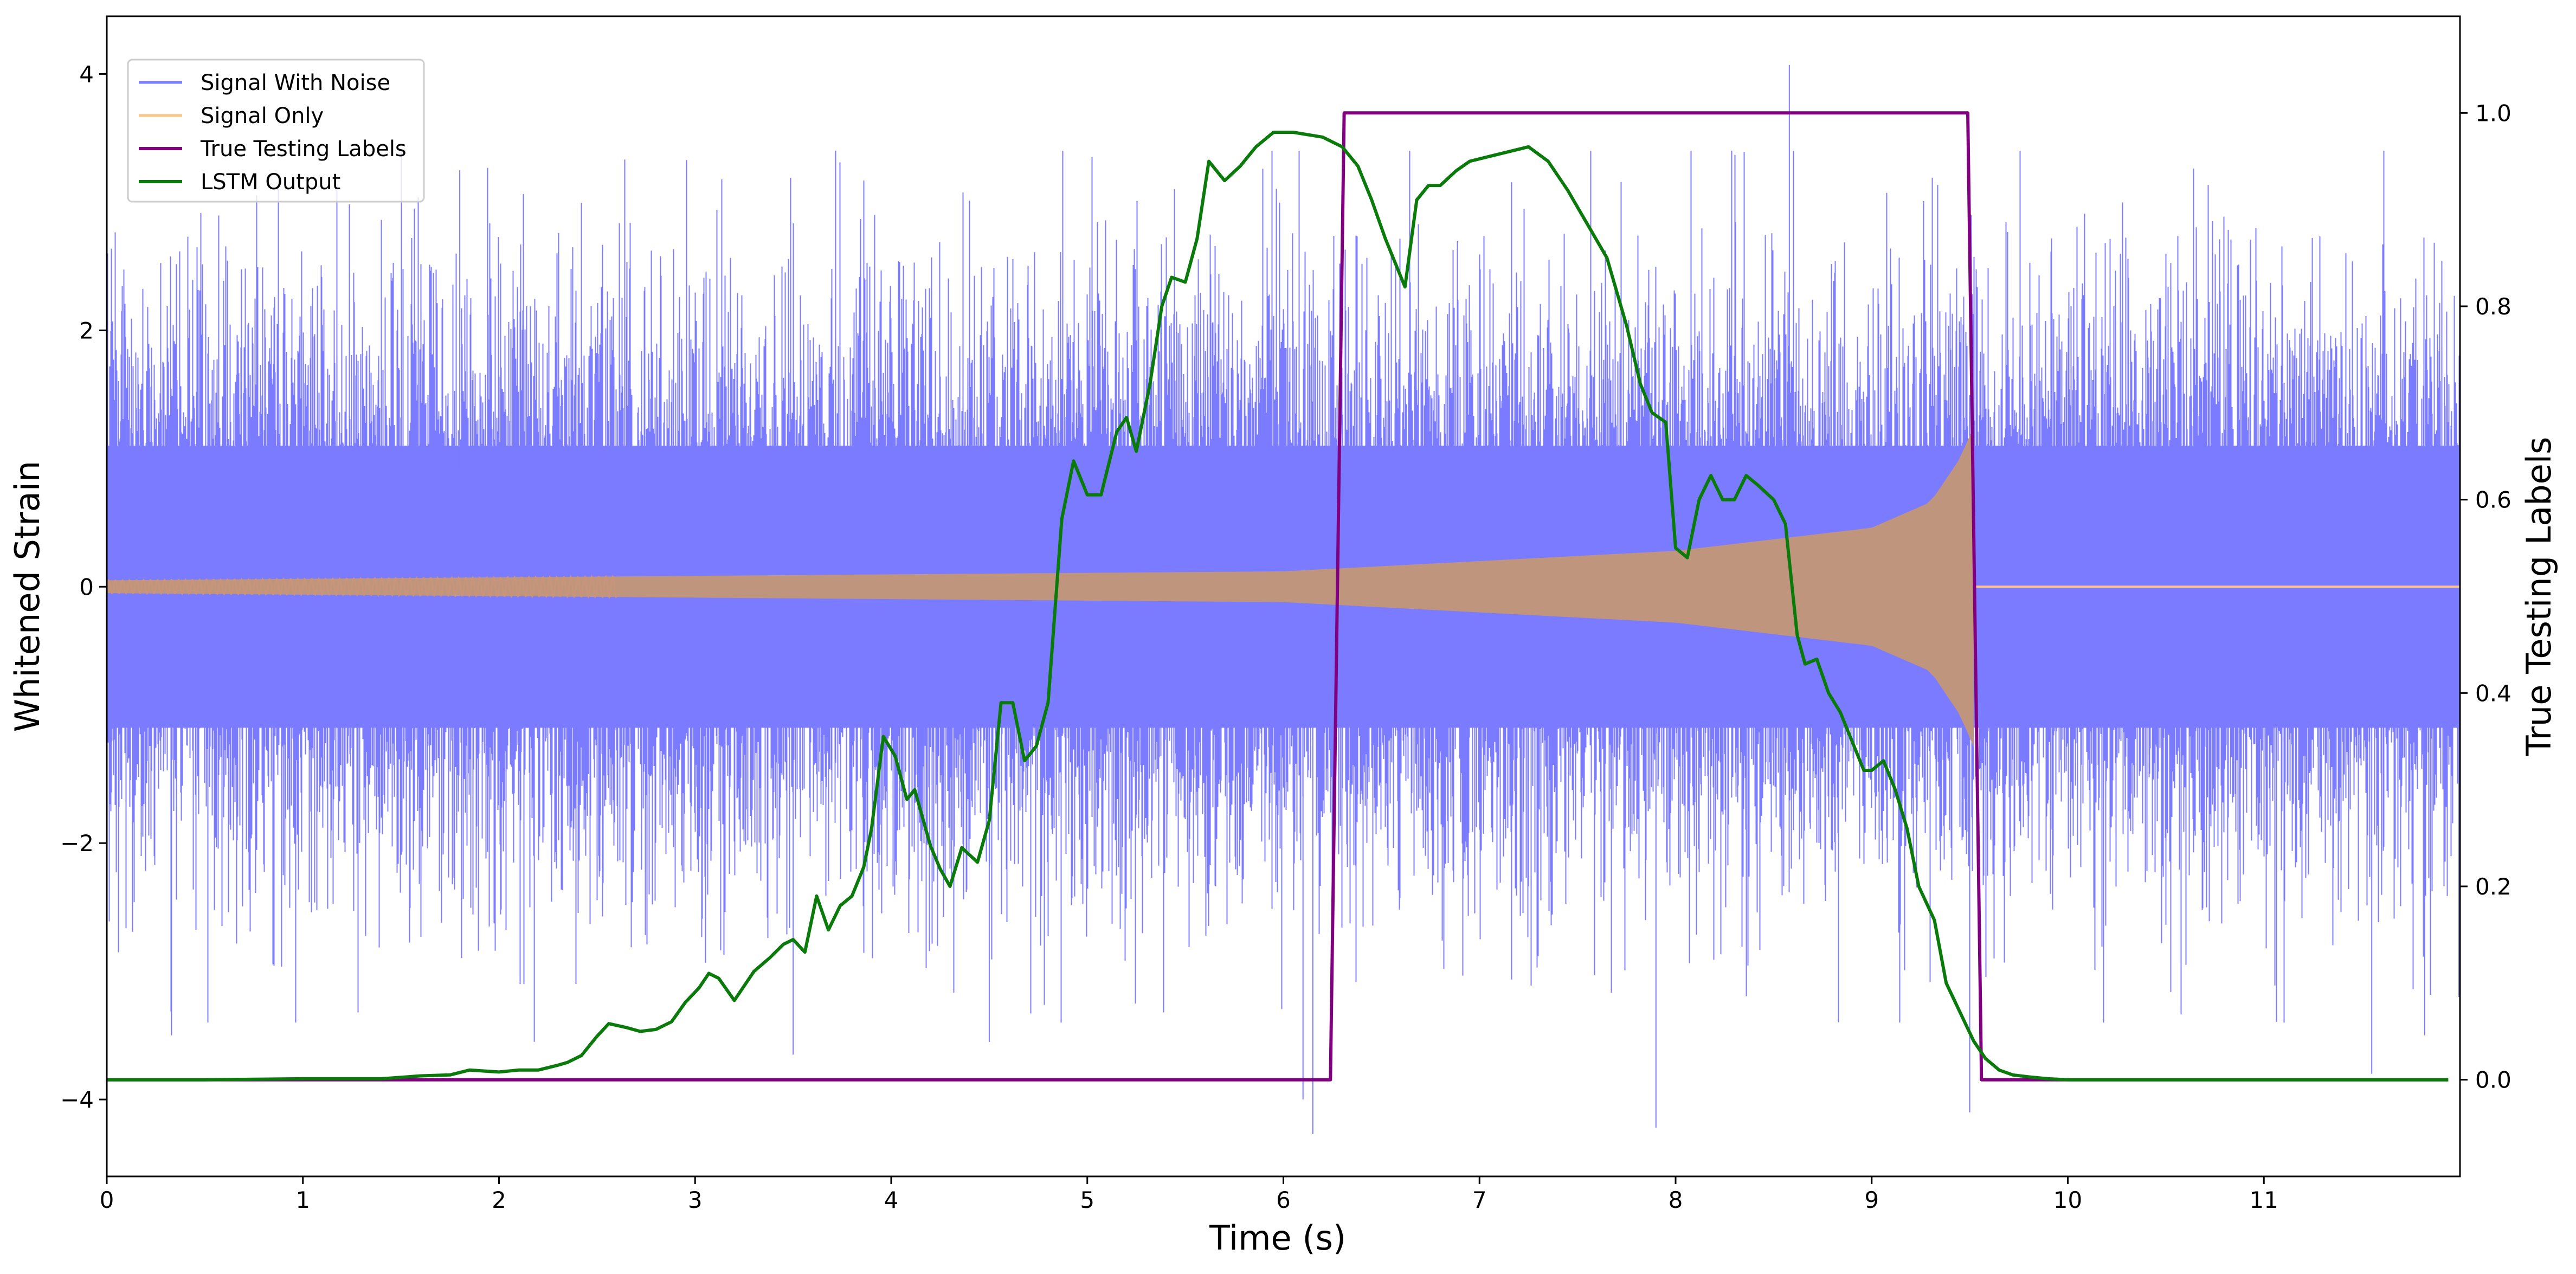 This screenshot has width=2576, height=1274. What do you see at coordinates (262, 116) in the screenshot?
I see `legend-label-signal: Signal Only` at bounding box center [262, 116].